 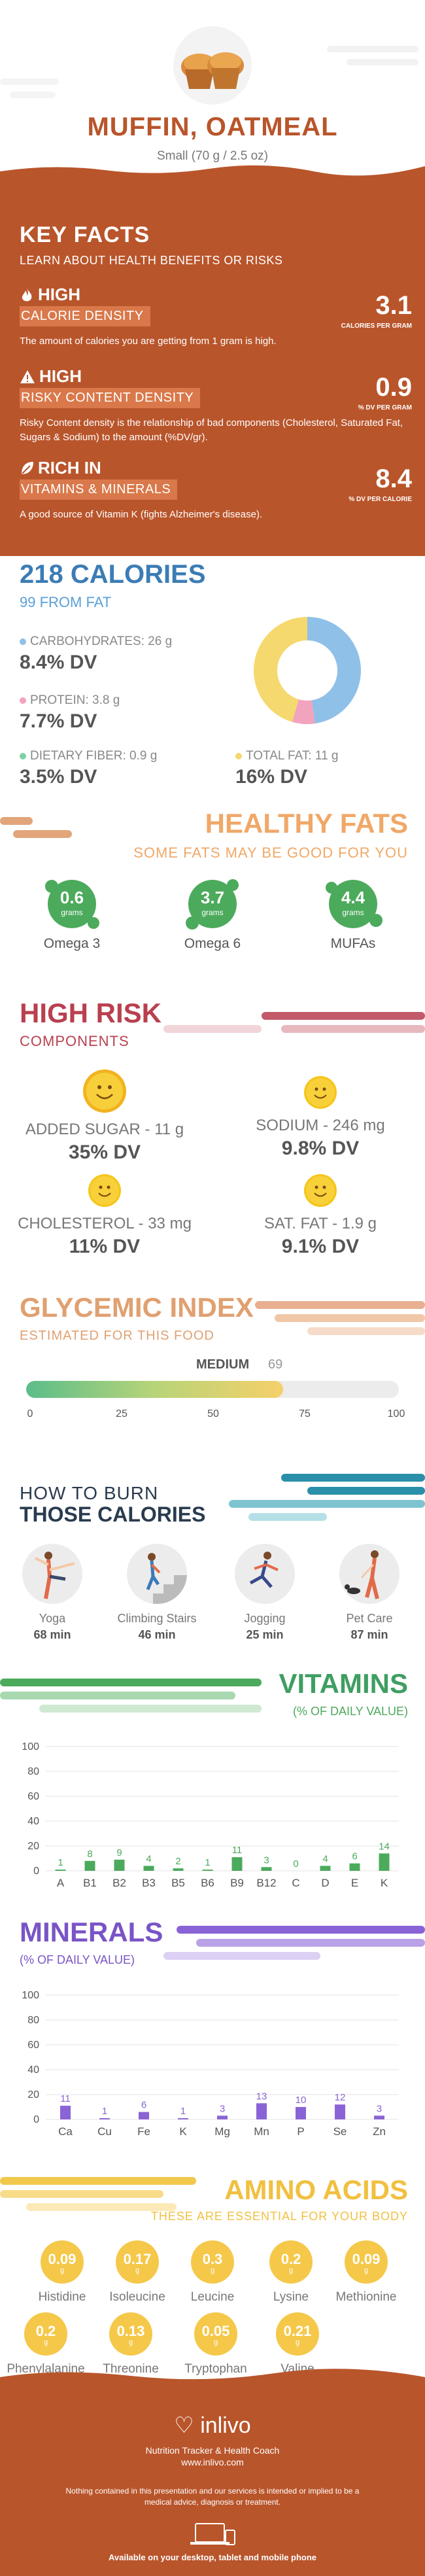 What do you see at coordinates (122, 1413) in the screenshot?
I see `glycemic-tick: 25` at bounding box center [122, 1413].